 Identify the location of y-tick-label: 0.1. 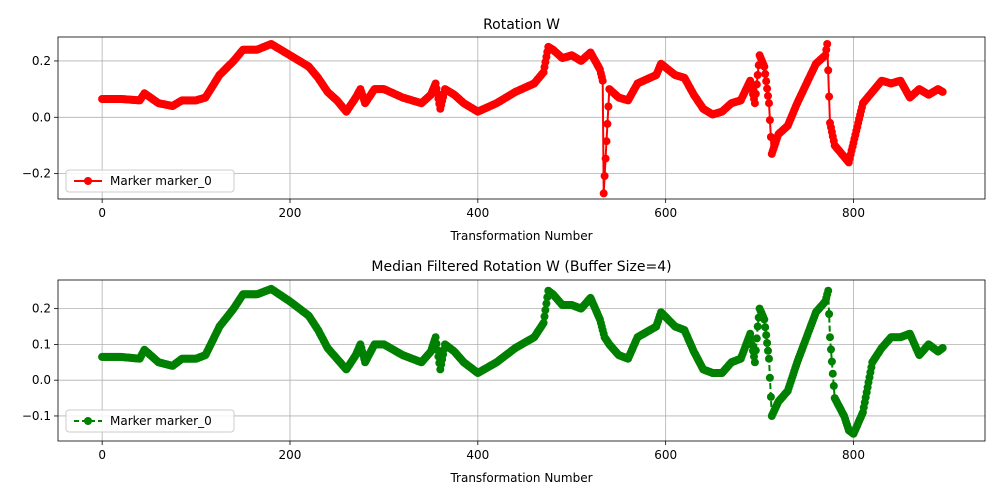
(41, 344).